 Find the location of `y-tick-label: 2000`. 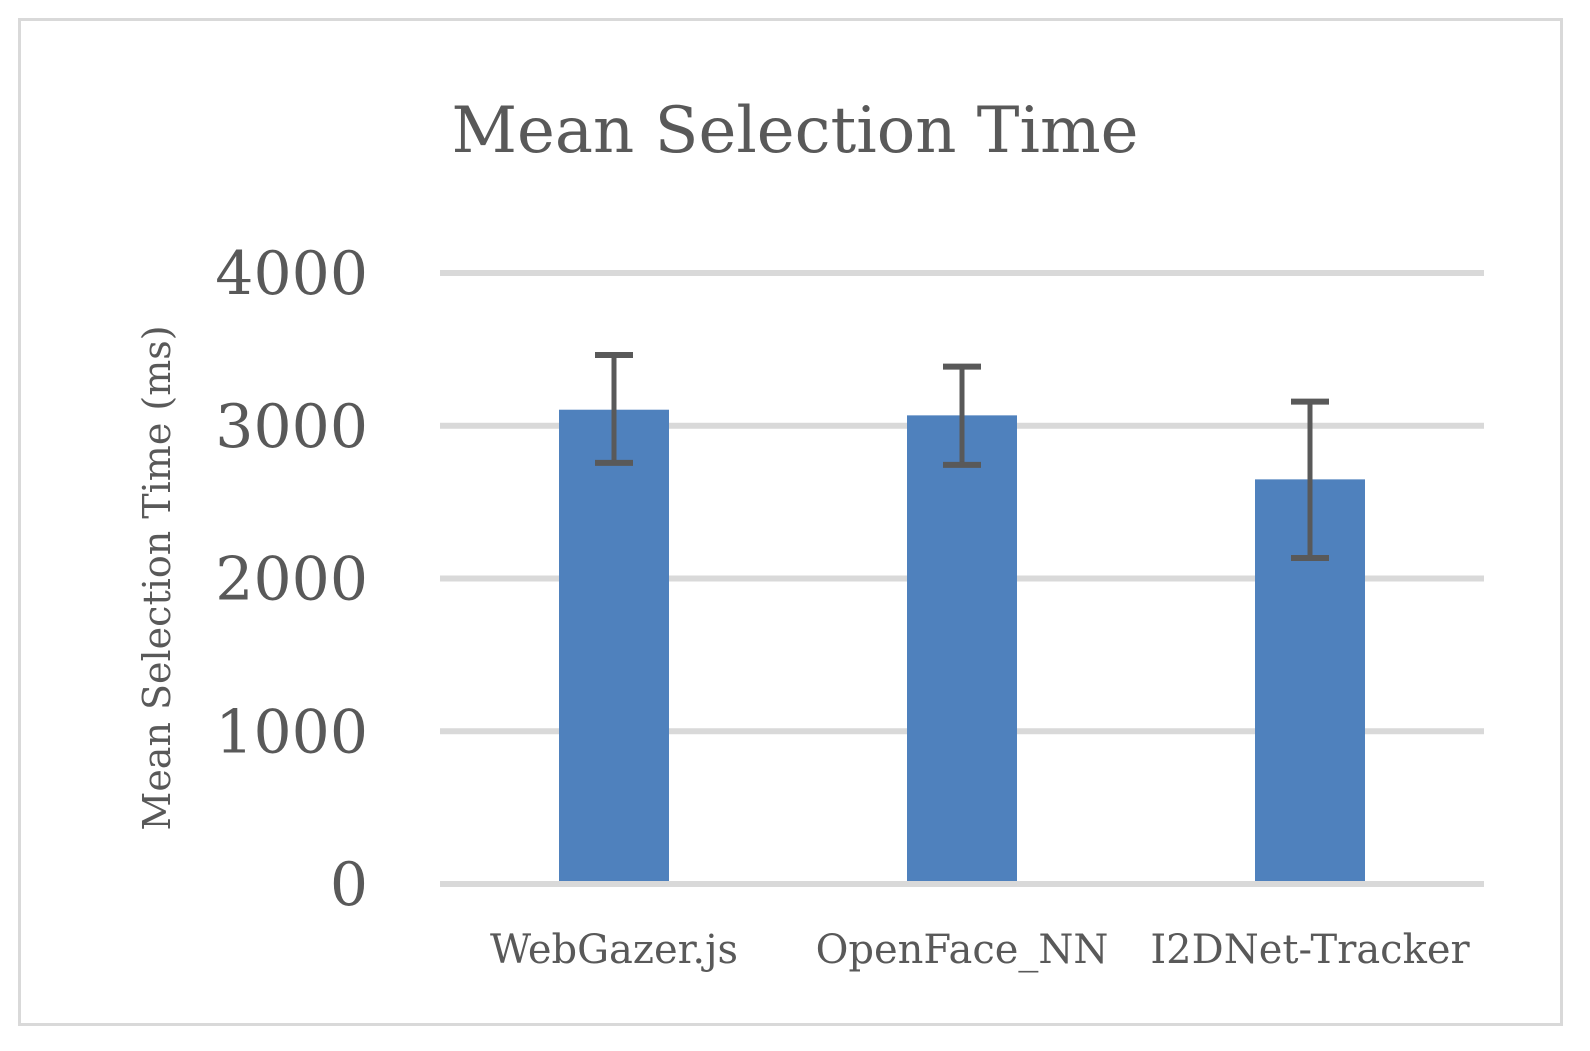

y-tick-label: 2000 is located at coordinates (291, 580).